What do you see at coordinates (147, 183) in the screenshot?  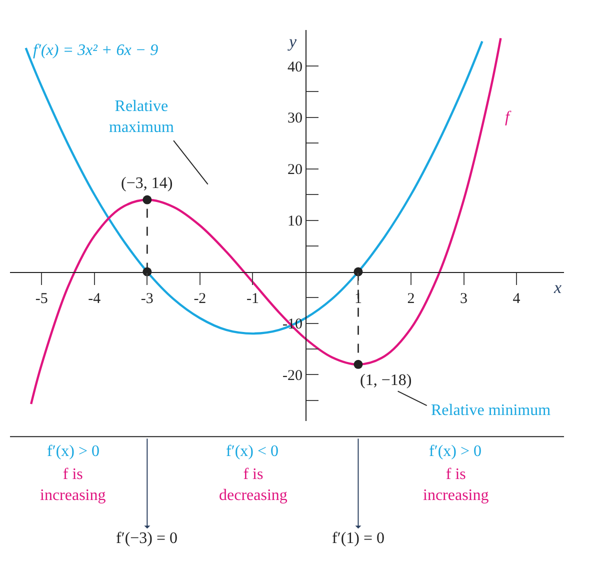 I see `annotation: (−3, 14)` at bounding box center [147, 183].